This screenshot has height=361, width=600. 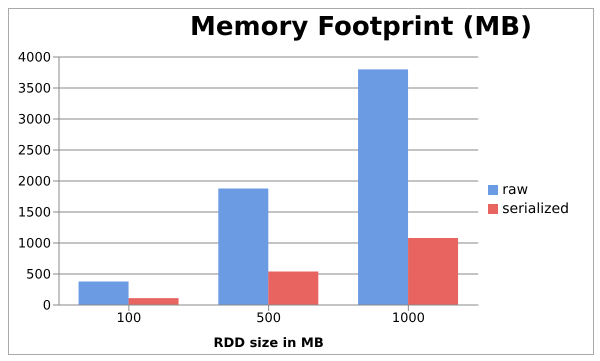 What do you see at coordinates (515, 190) in the screenshot?
I see `legend-label: raw` at bounding box center [515, 190].